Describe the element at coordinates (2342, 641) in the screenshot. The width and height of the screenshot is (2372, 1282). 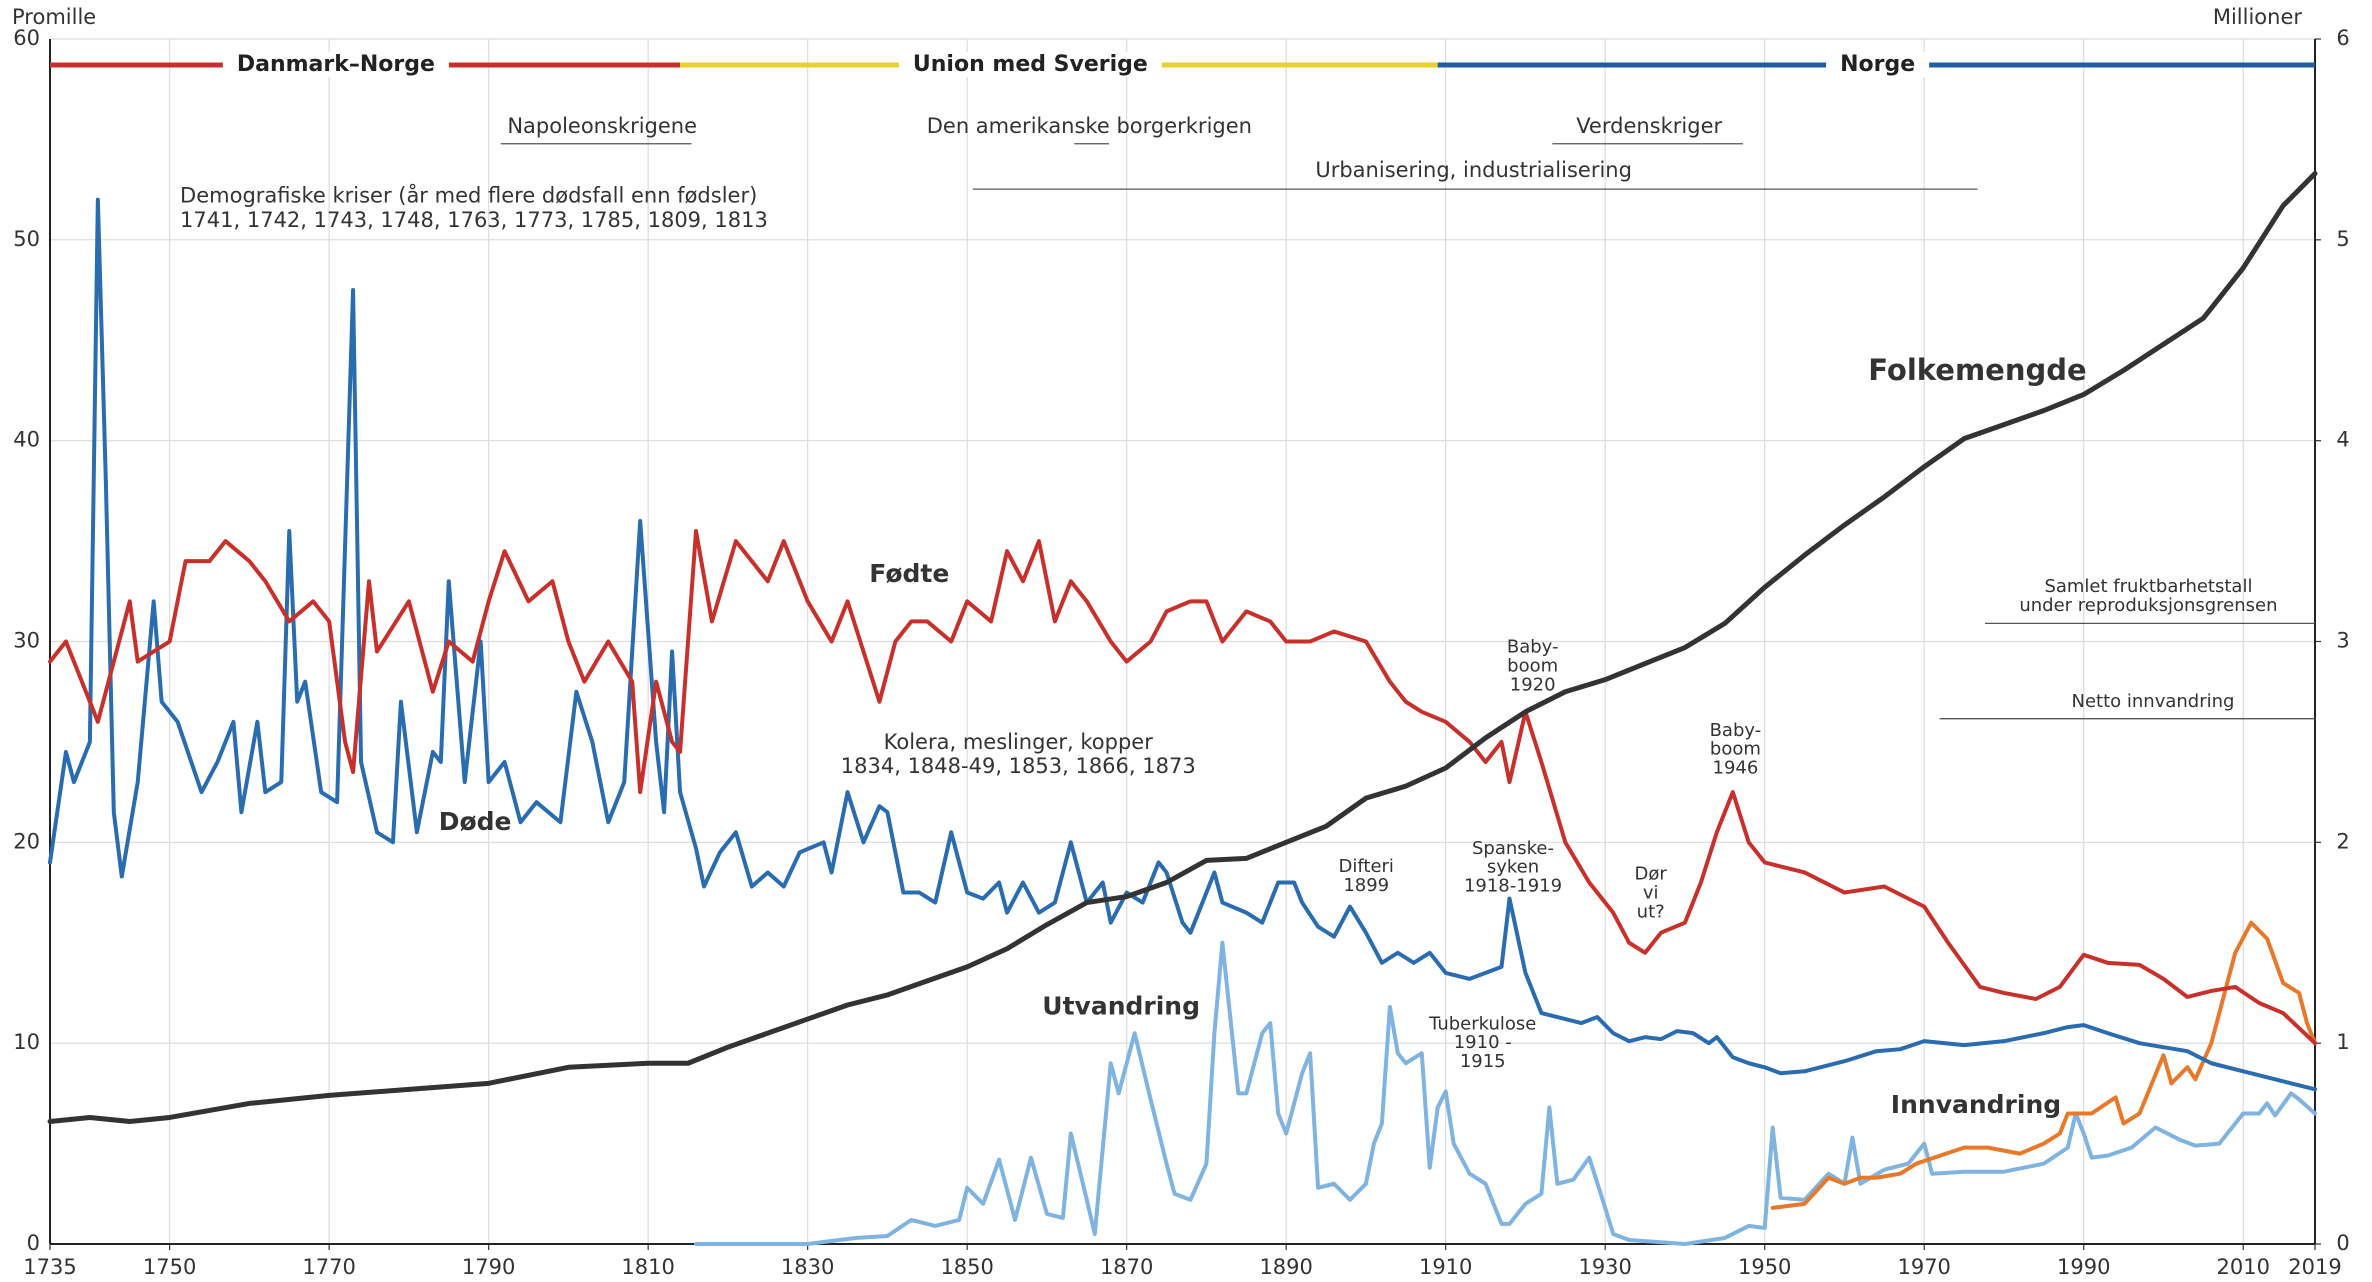
I see `y2-tick-label: 3` at that location.